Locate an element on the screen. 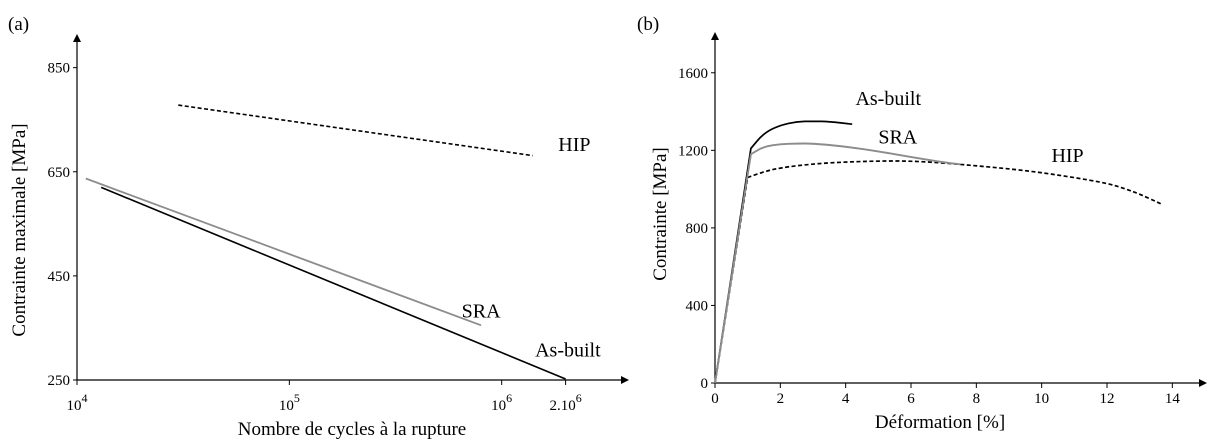 The image size is (1208, 440). y-tick-label-800: 800 is located at coordinates (697, 229).